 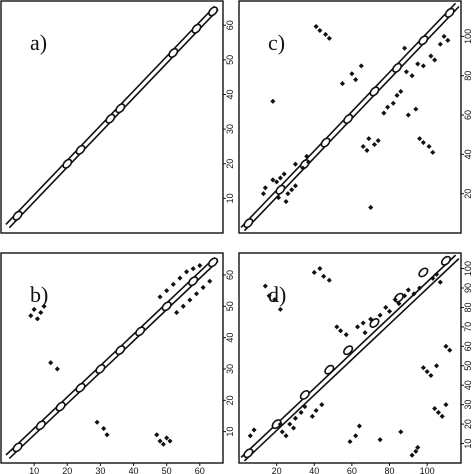 What do you see at coordinates (468, 268) in the screenshot?
I see `y-tick-label: 100` at bounding box center [468, 268].